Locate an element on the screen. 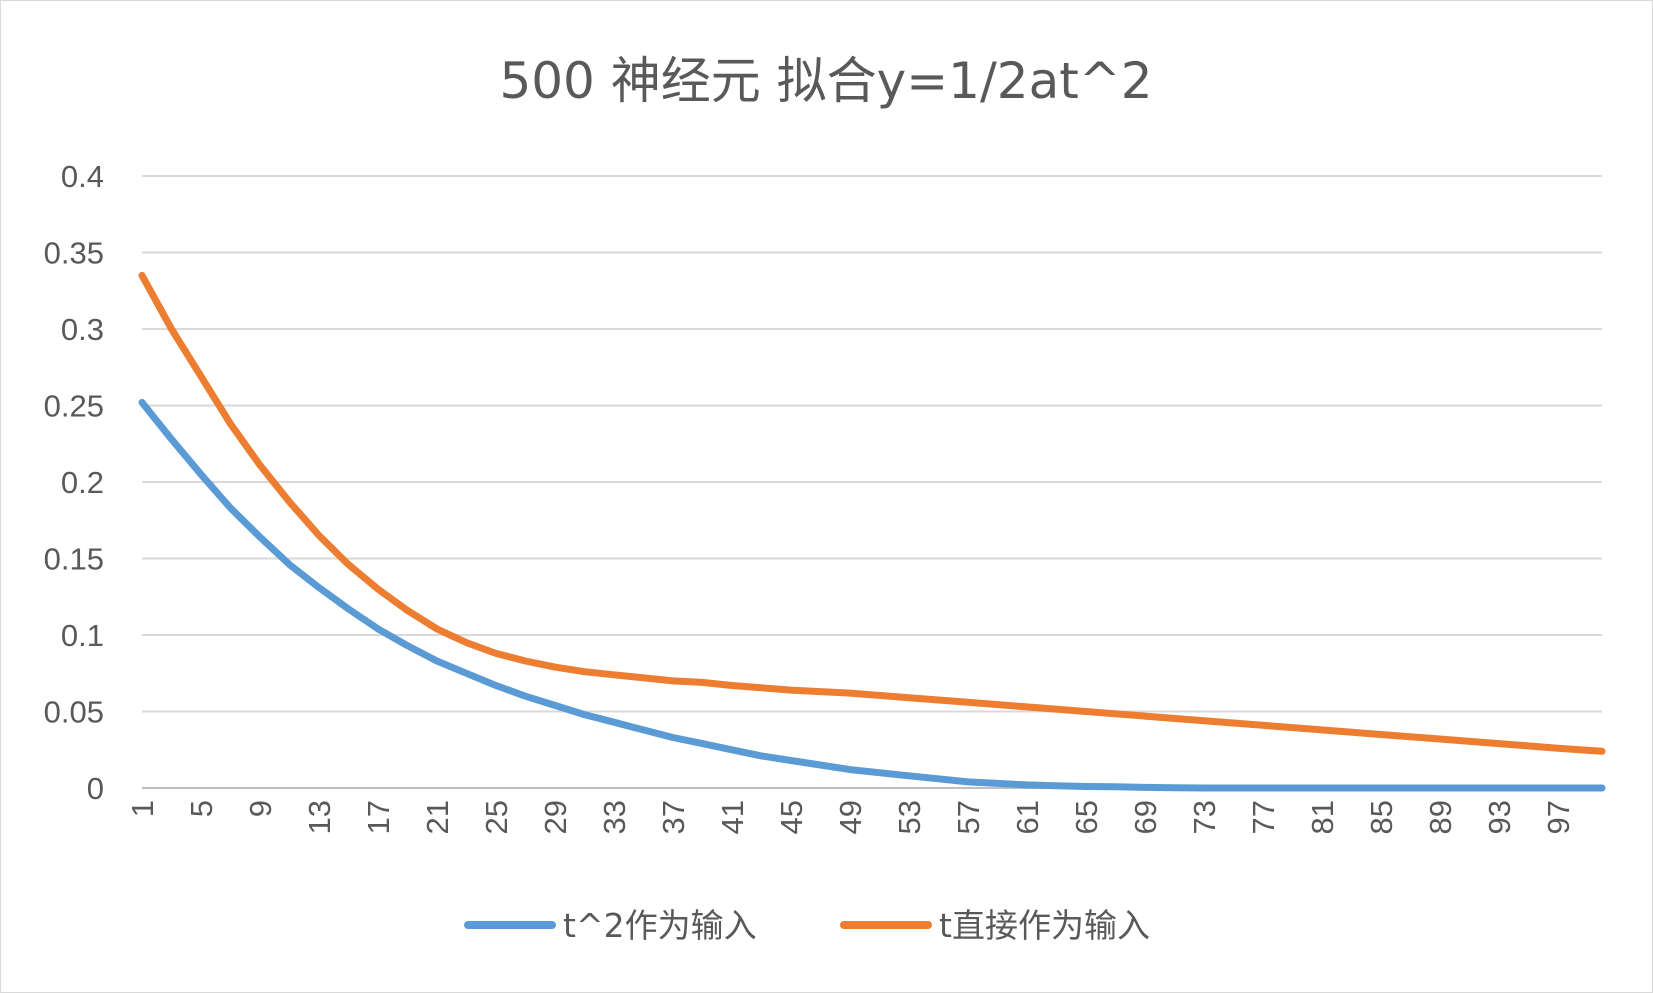  x-tick-label: 65 is located at coordinates (1086, 817).